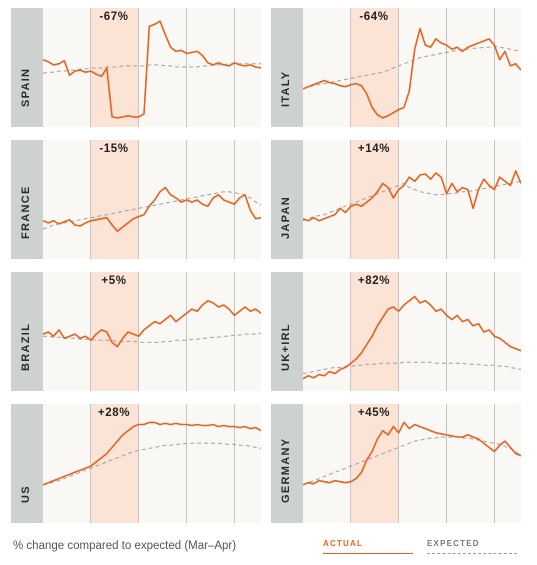 Image resolution: width=537 pixels, height=565 pixels. What do you see at coordinates (26, 346) in the screenshot?
I see `country-label: BRAZIL` at bounding box center [26, 346].